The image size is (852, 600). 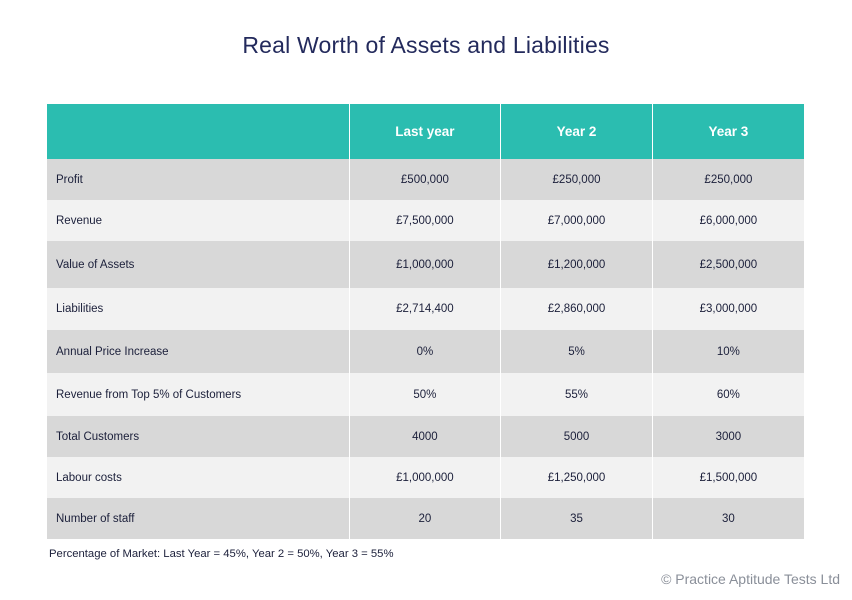 I want to click on row-label: Liabilities, so click(x=198, y=309).